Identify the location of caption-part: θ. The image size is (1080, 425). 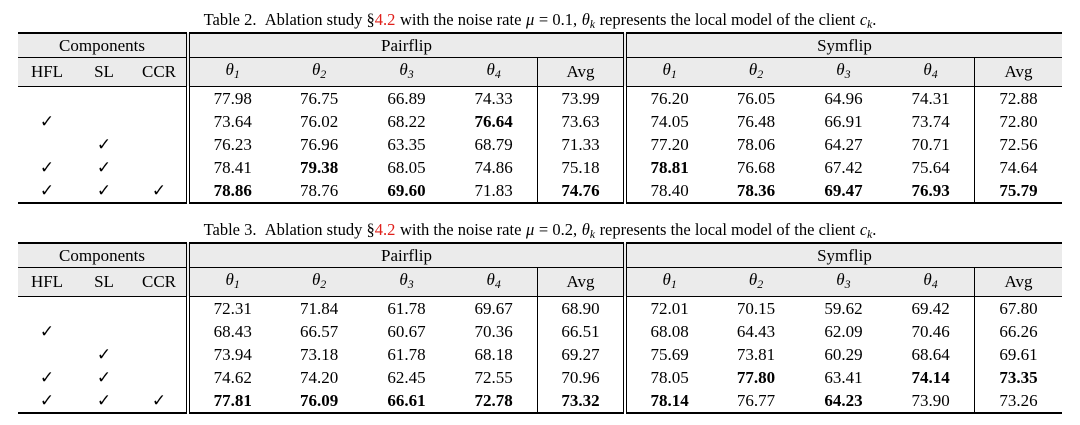
(585, 229).